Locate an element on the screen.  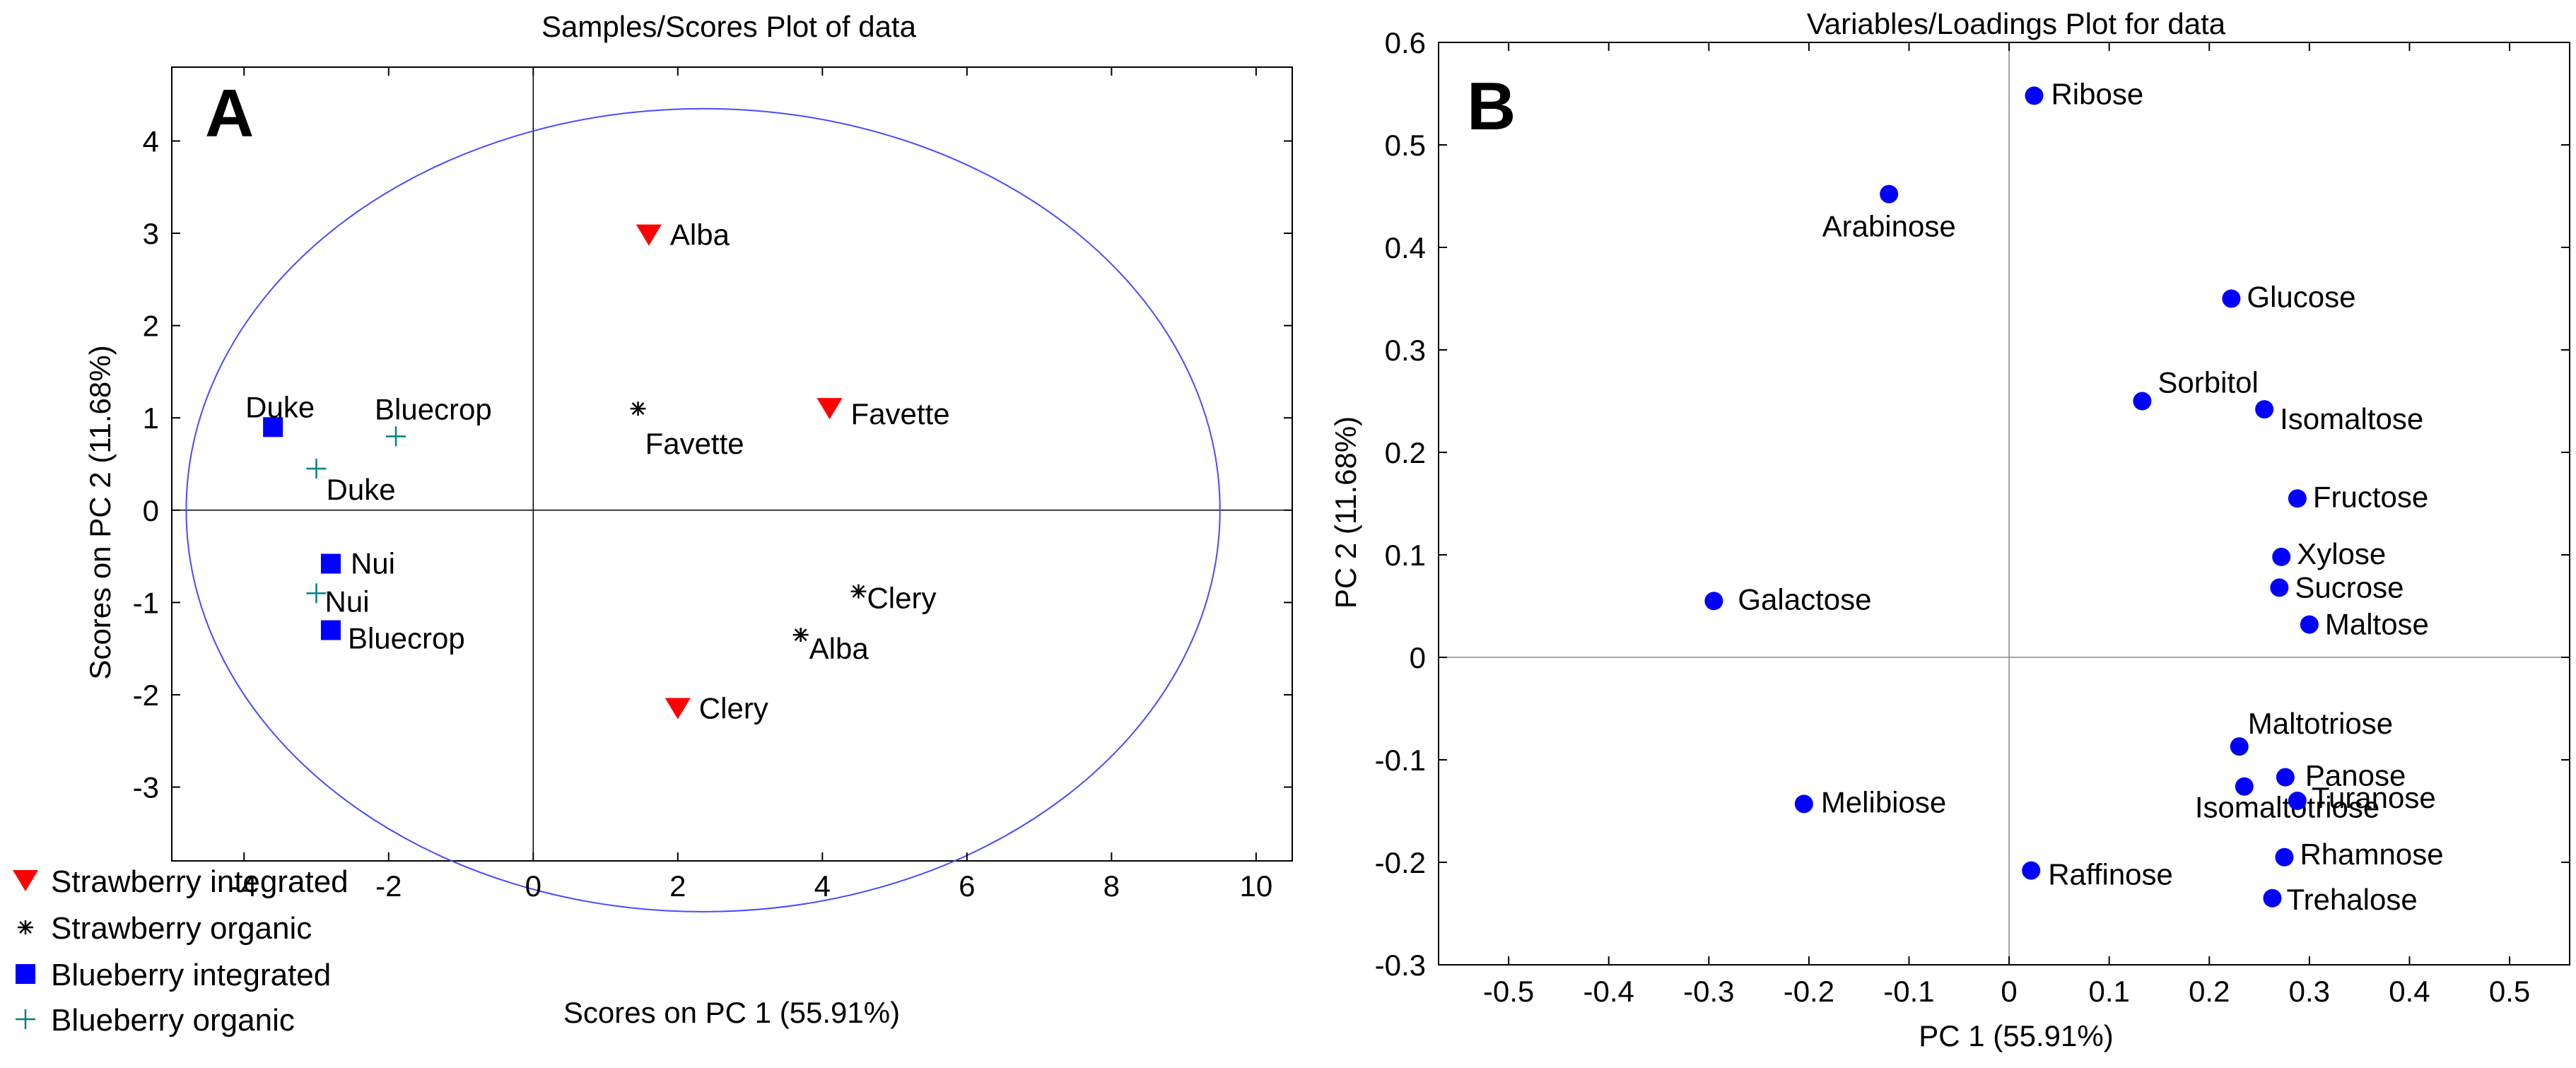
scores-x-tick-label: -2 is located at coordinates (388, 886).